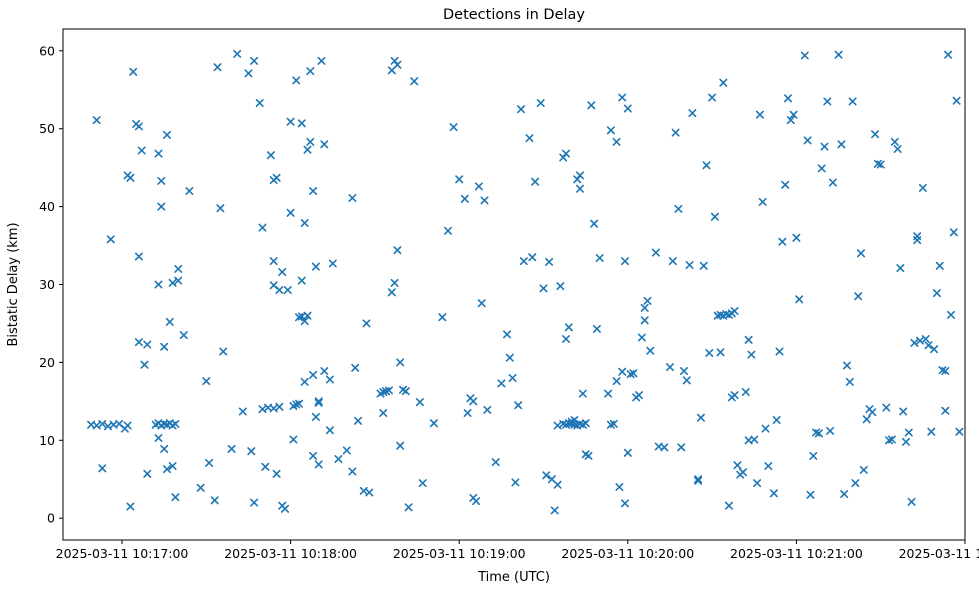  Describe the element at coordinates (122, 553) in the screenshot. I see `x-tick-label: 2025-03-11 10:17:00` at that location.